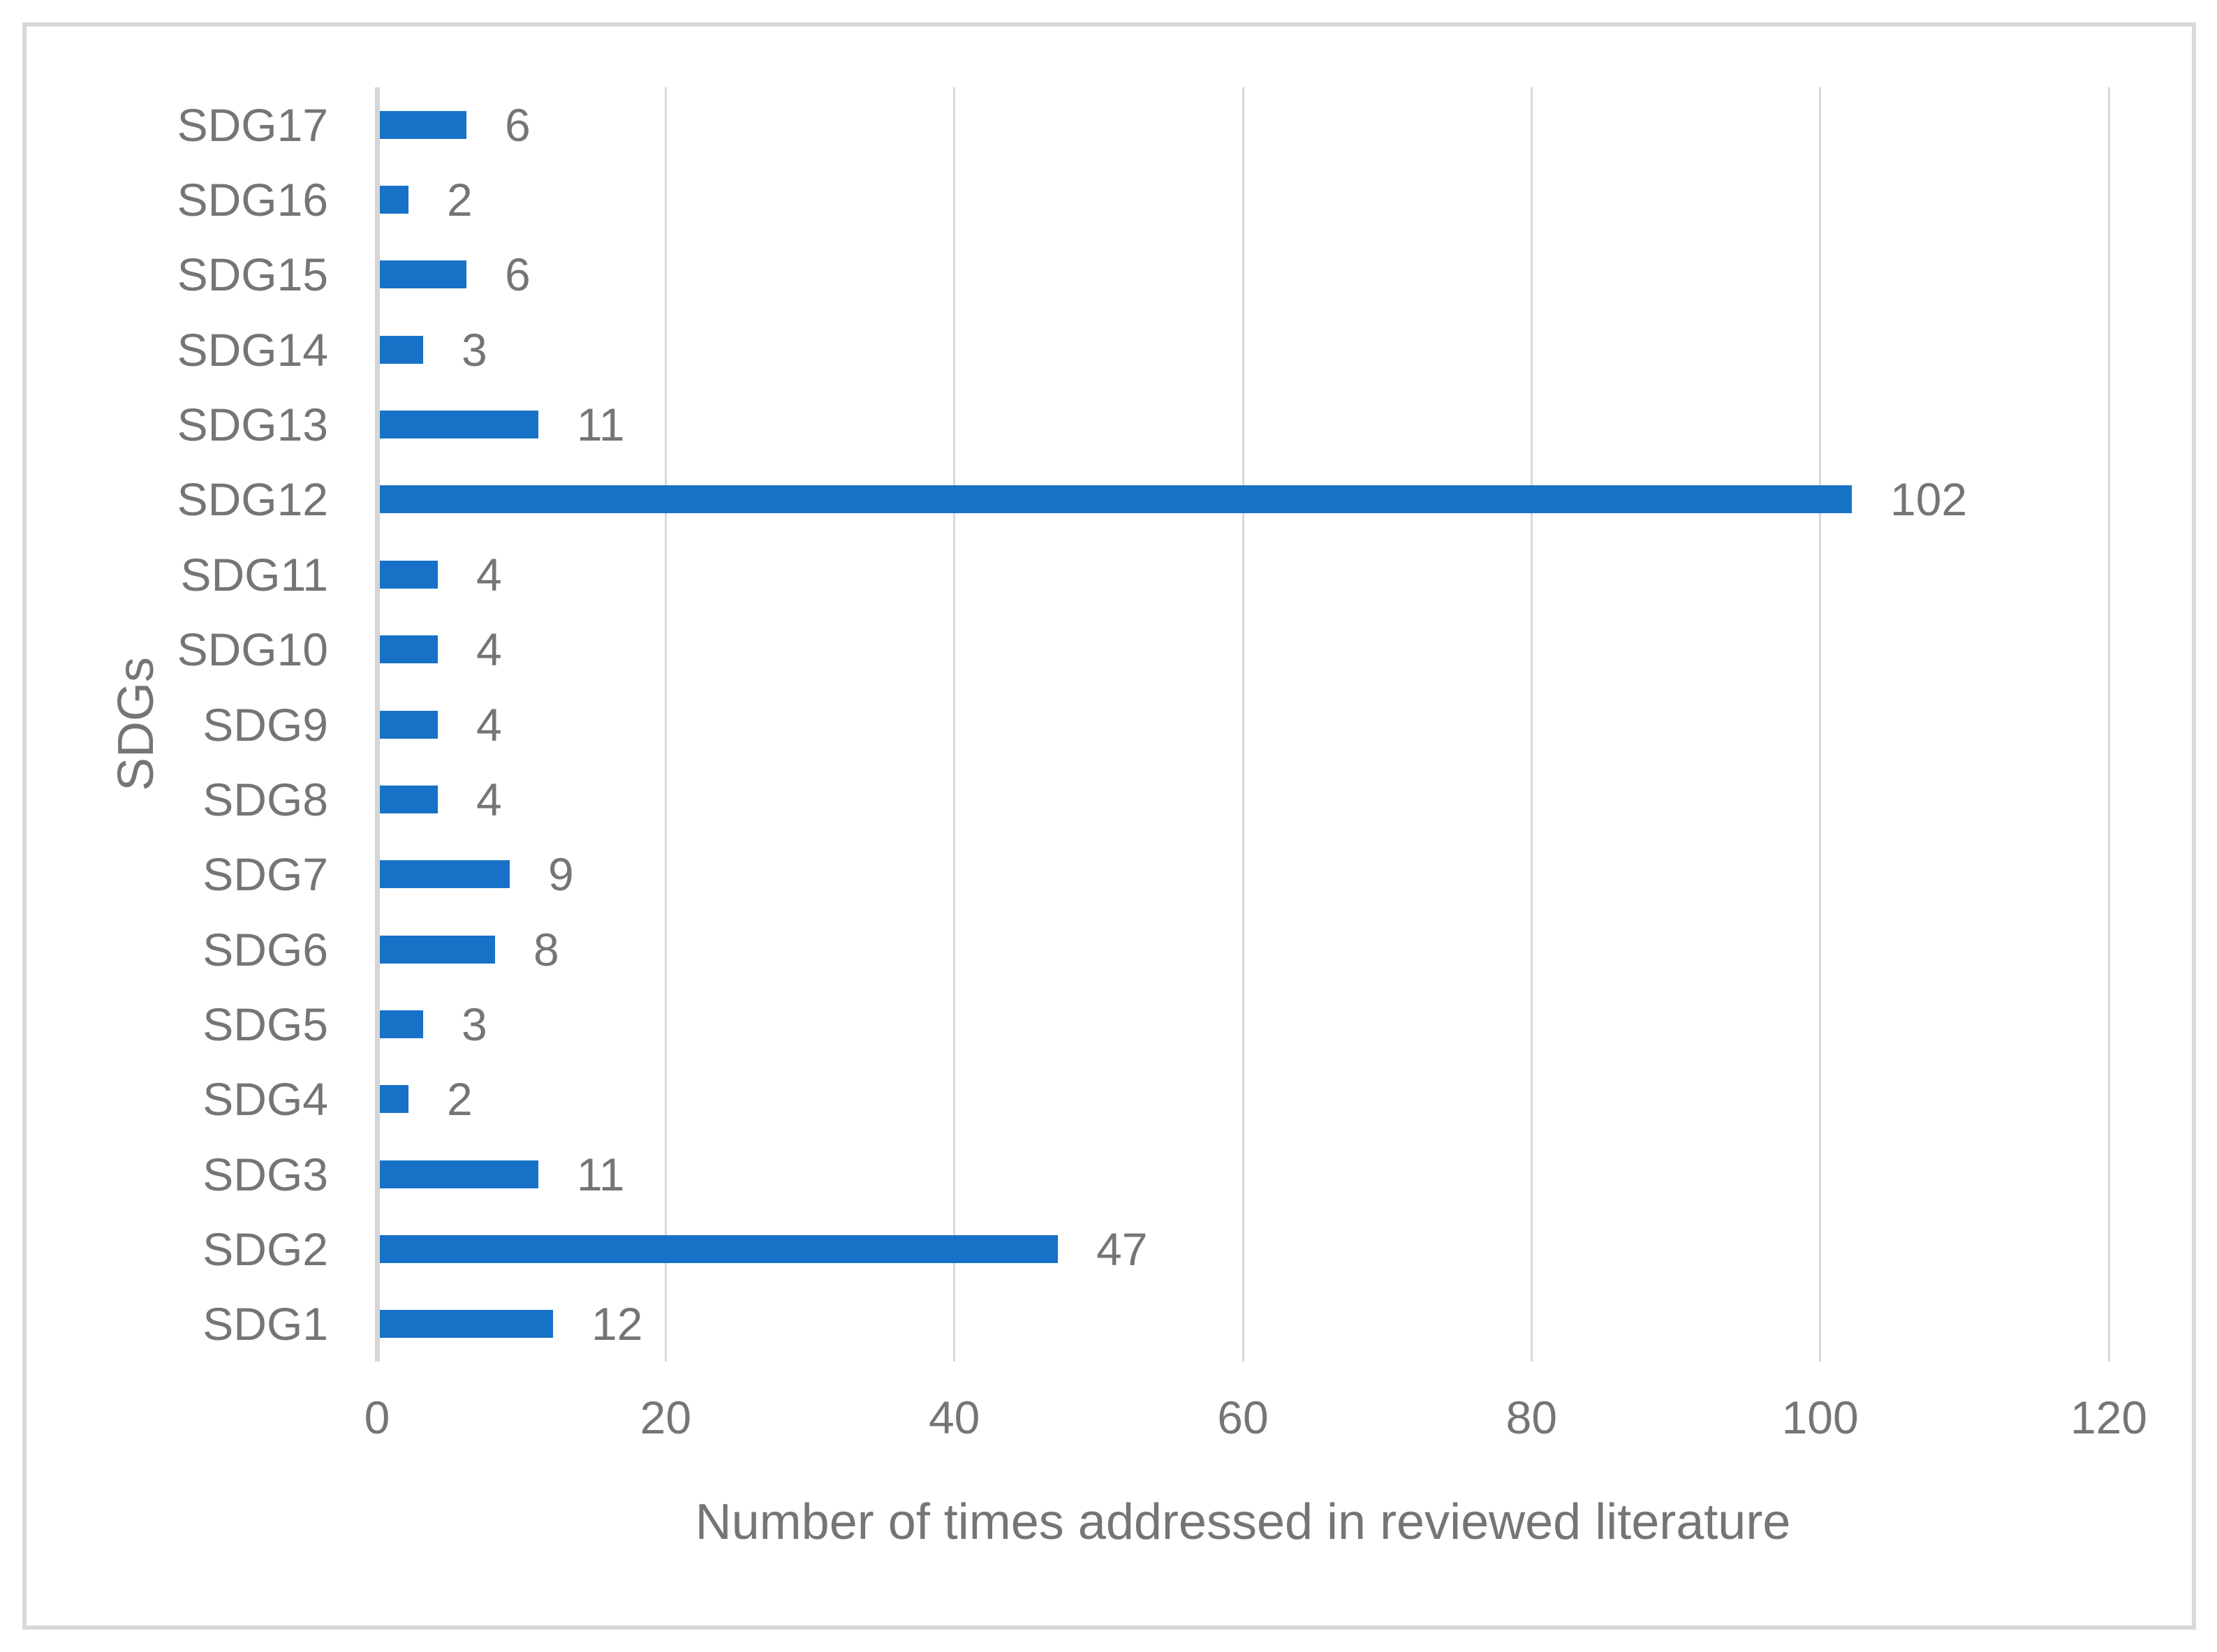 This screenshot has width=2217, height=1652. Describe the element at coordinates (265, 1249) in the screenshot. I see `category-label: SDG2` at that location.